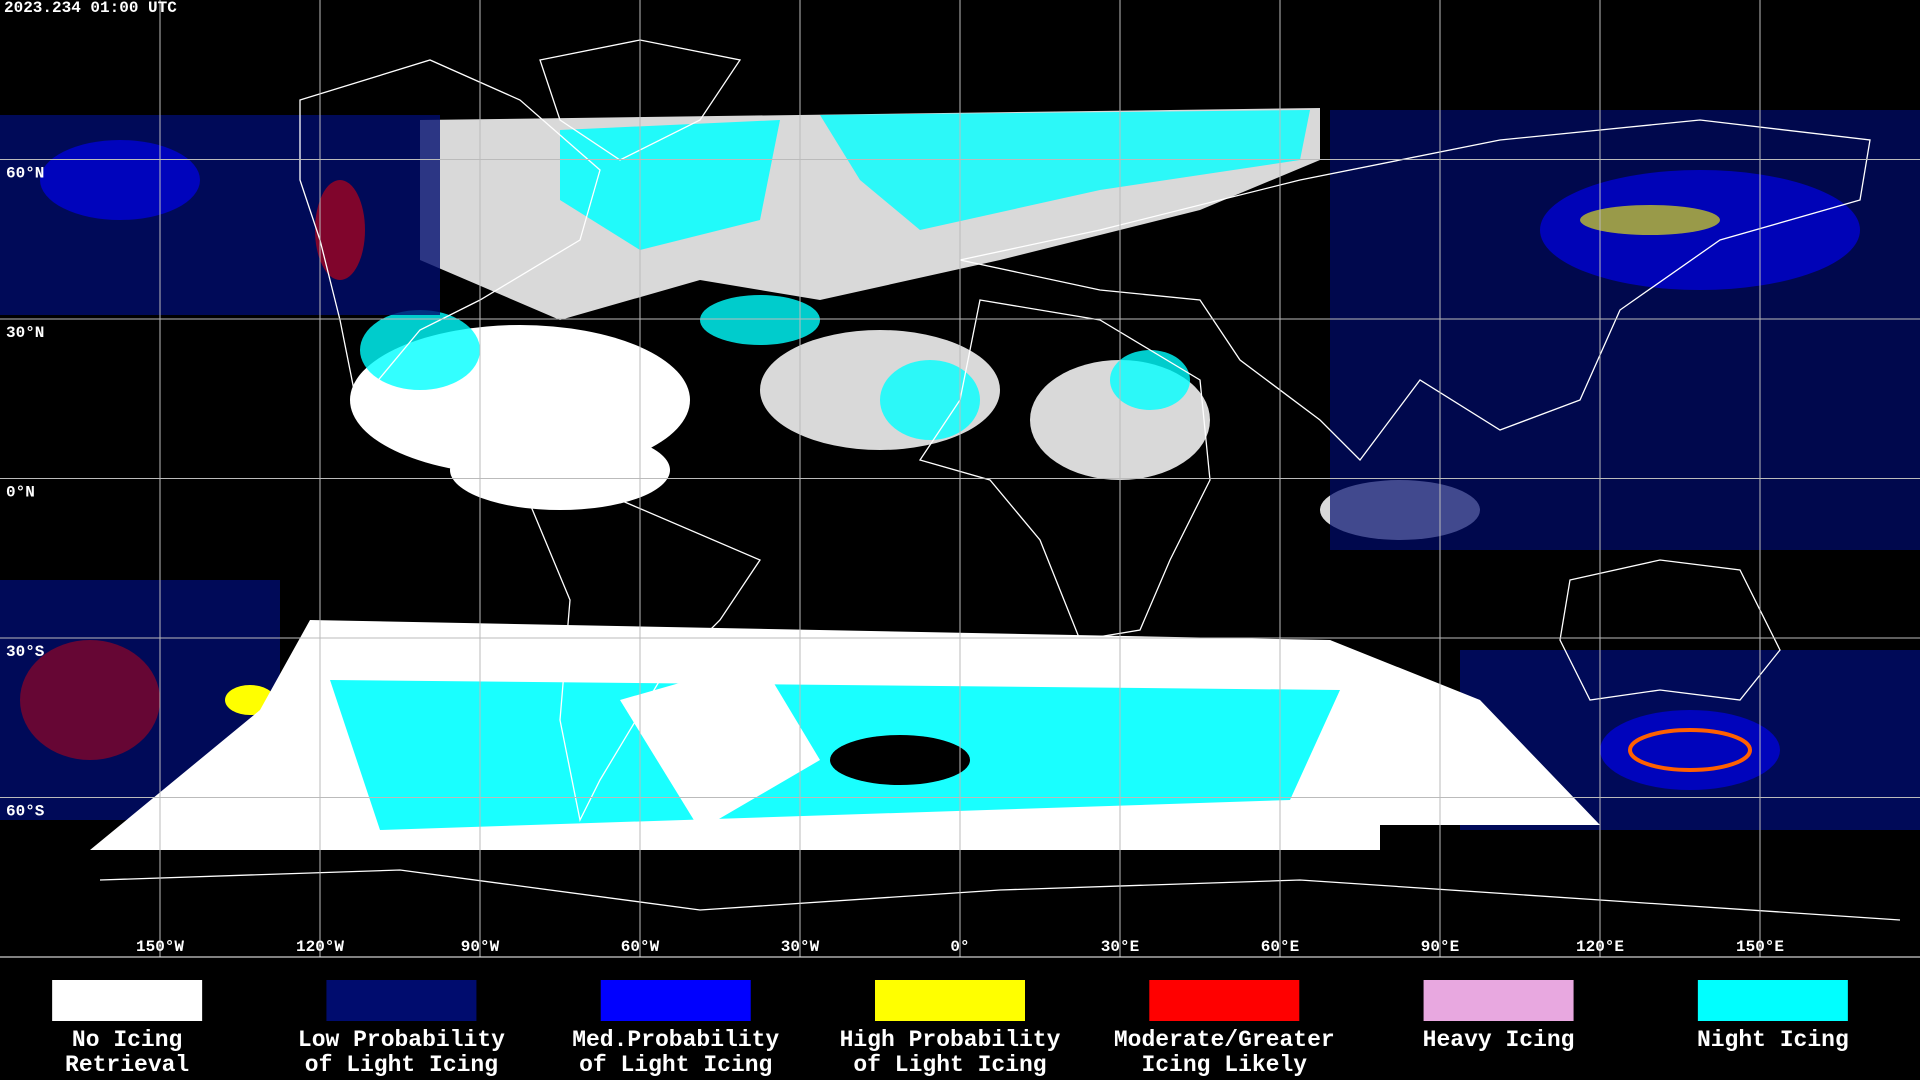  Describe the element at coordinates (1120, 947) in the screenshot. I see `longitude-label: 30°E` at that location.